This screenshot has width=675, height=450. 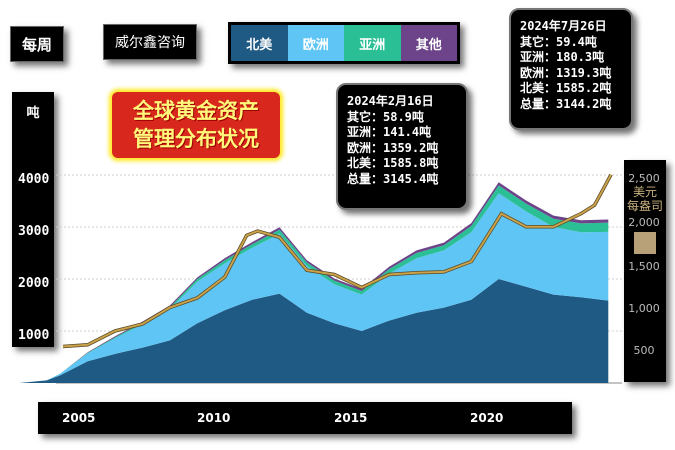 I want to click on legend-north-america: 北美, so click(x=259, y=43).